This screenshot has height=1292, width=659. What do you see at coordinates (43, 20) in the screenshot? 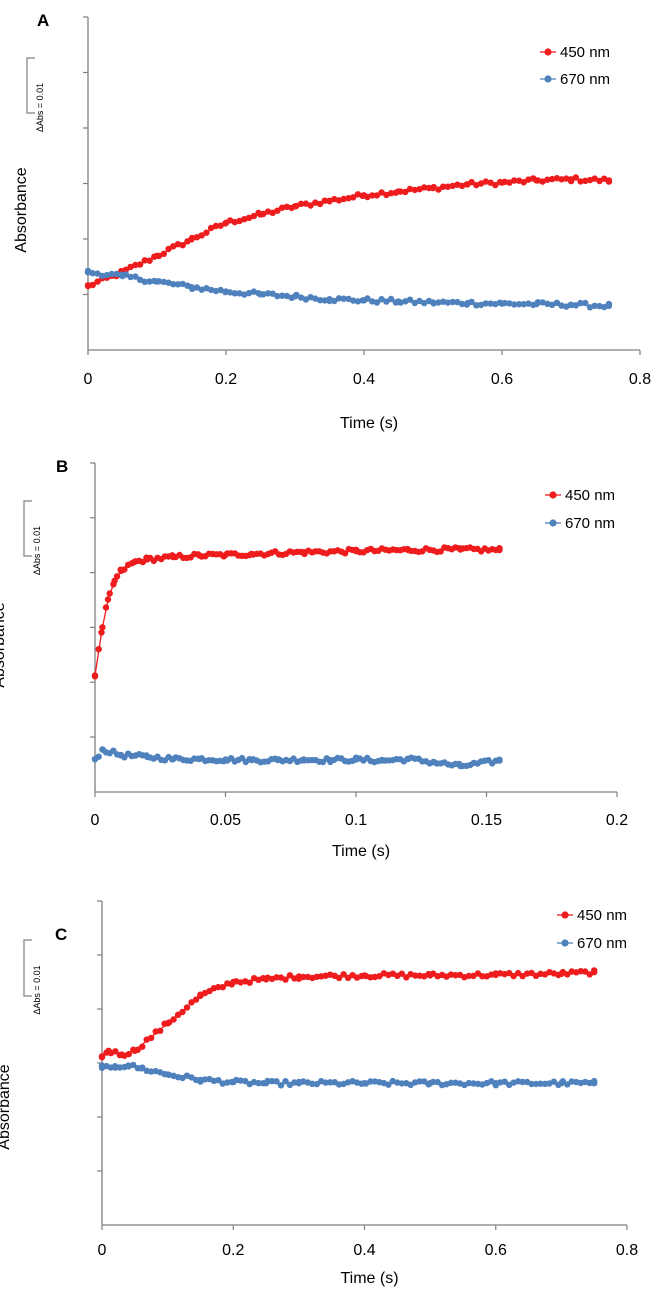
I see `panel-label: A` at bounding box center [43, 20].